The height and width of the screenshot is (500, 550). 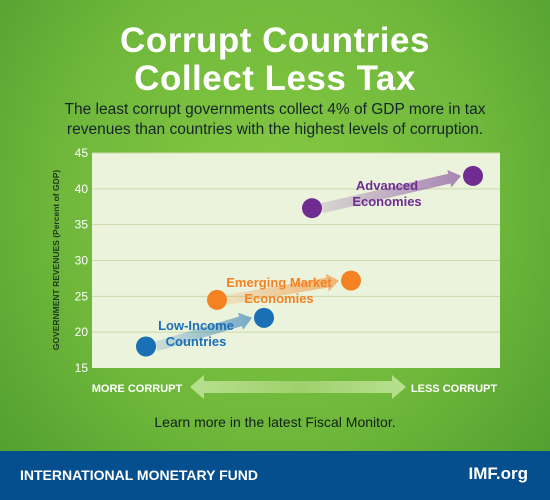 I want to click on footer-organization: INTERNATIONAL MONETARY FUND, so click(x=139, y=475).